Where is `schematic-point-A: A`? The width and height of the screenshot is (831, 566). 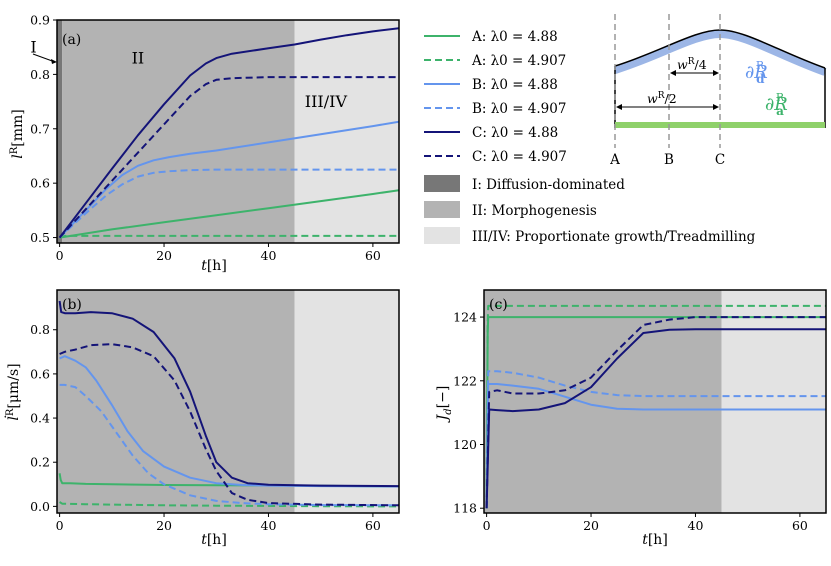
schematic-point-A: A is located at coordinates (614, 160).